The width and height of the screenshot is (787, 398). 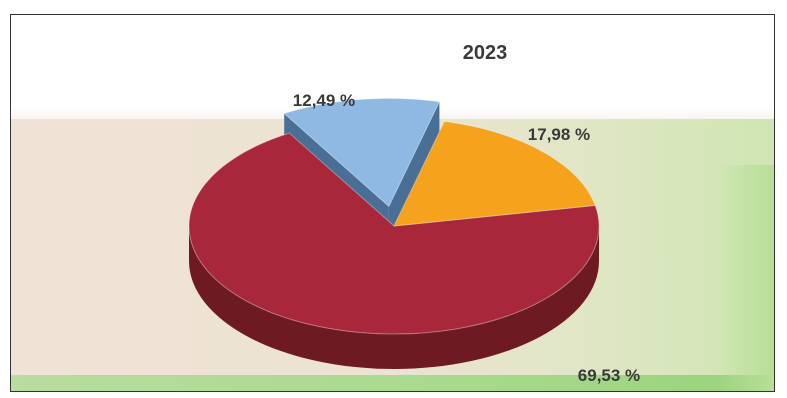 I want to click on pie-slice-3-top, so click(x=494, y=173).